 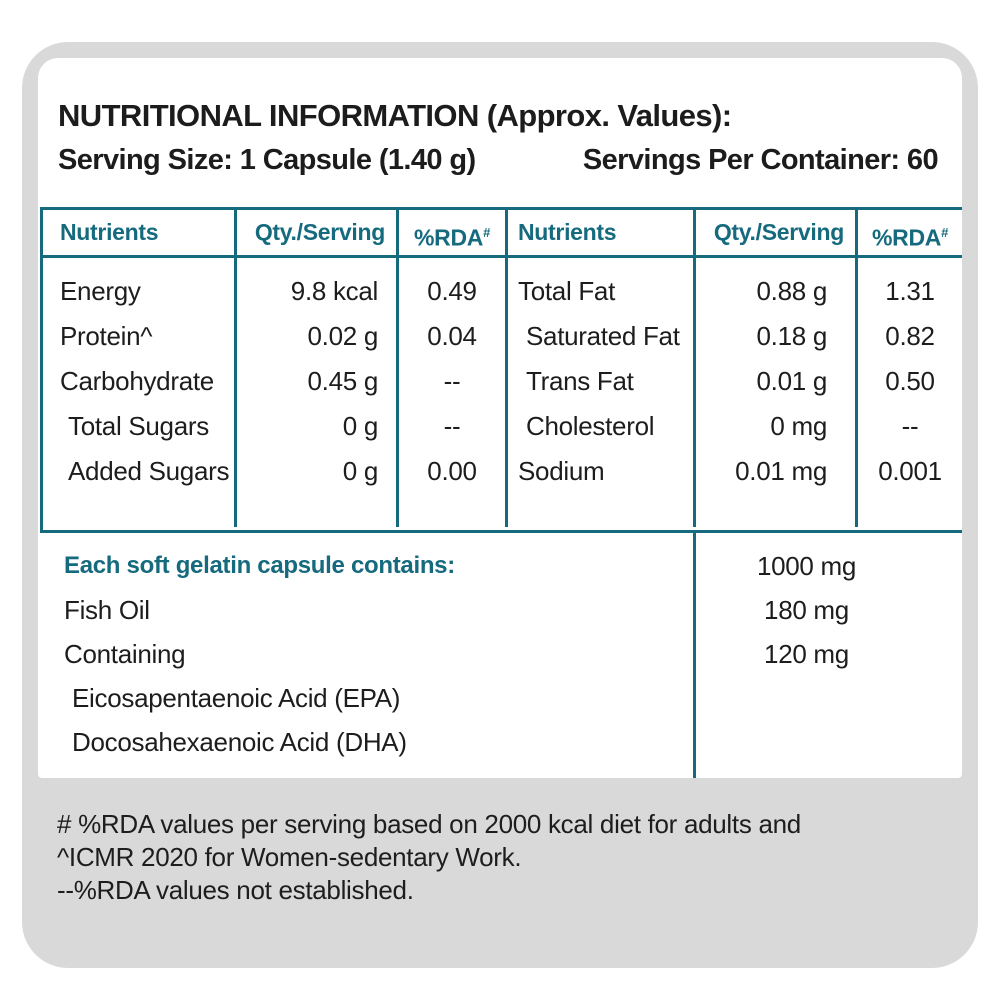 What do you see at coordinates (580, 381) in the screenshot?
I see `nutrient-name: Trans Fat` at bounding box center [580, 381].